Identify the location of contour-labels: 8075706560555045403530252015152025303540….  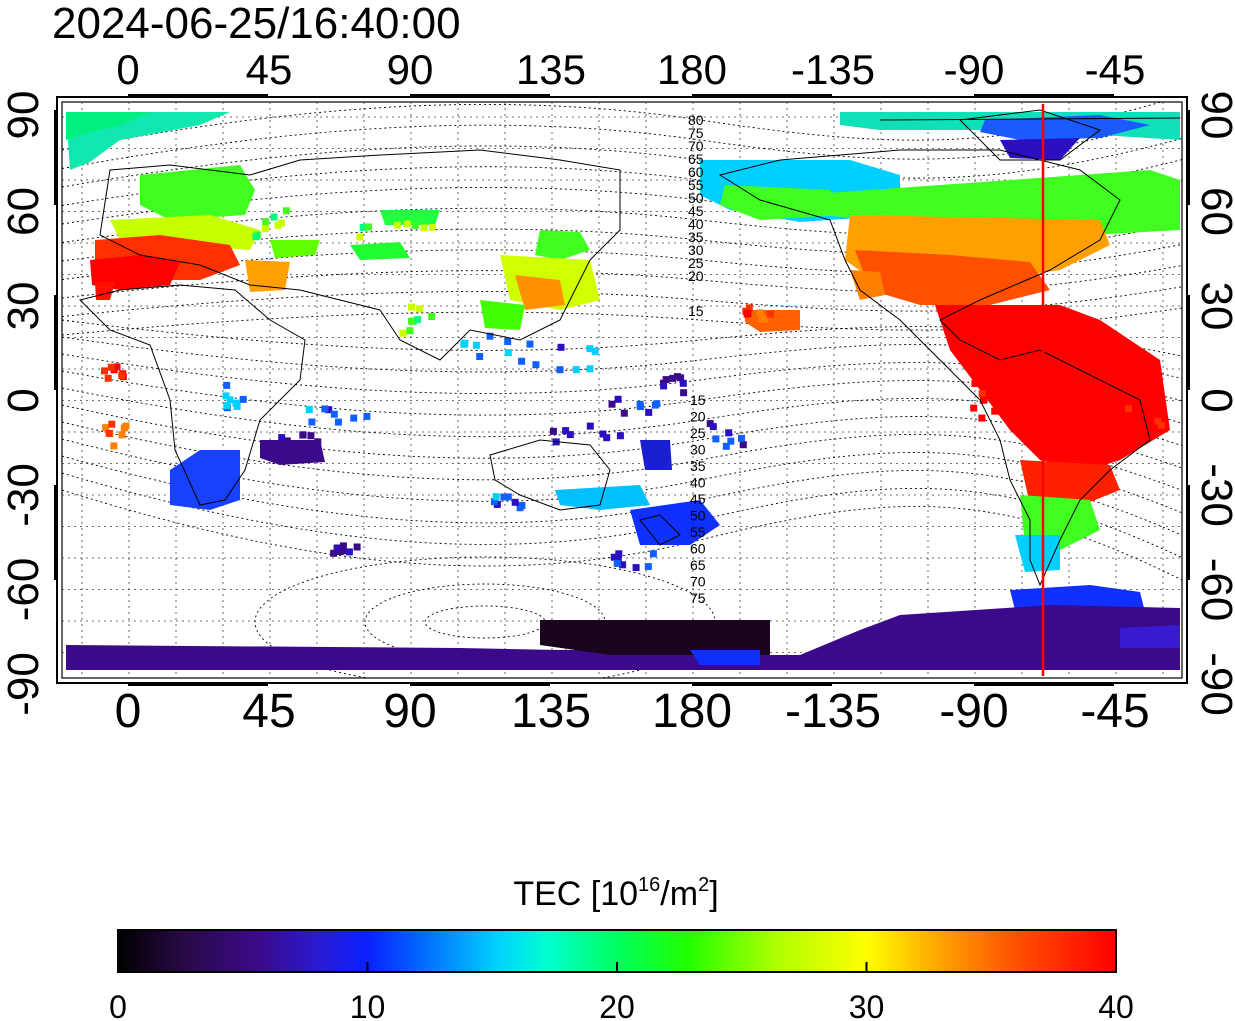
(697, 359).